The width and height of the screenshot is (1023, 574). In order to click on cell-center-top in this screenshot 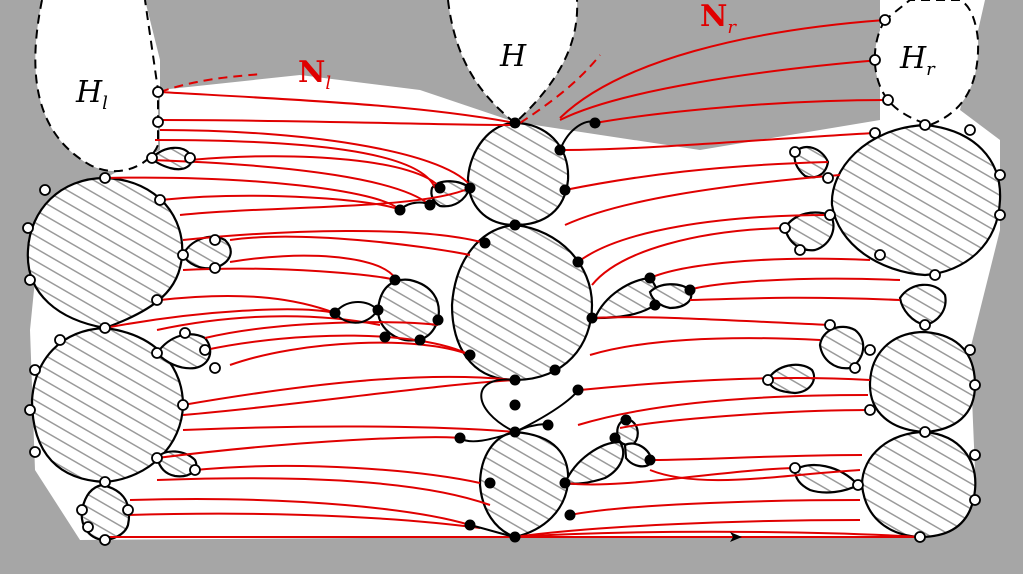, I will do `click(518, 174)`.